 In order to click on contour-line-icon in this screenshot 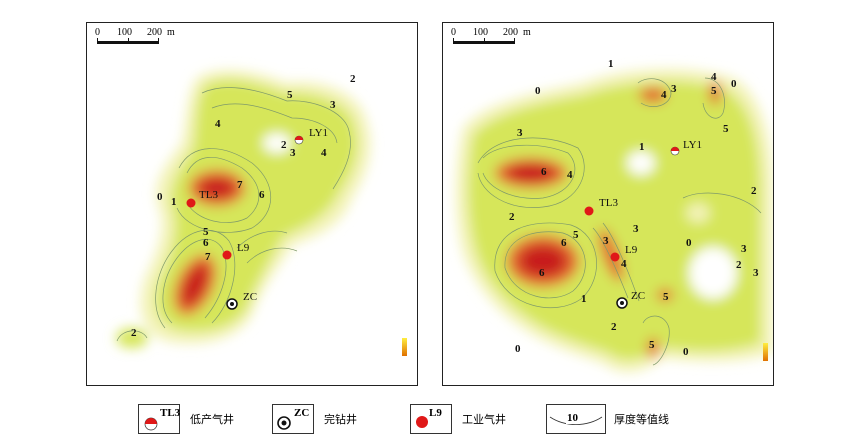, I will do `click(576, 420)`.